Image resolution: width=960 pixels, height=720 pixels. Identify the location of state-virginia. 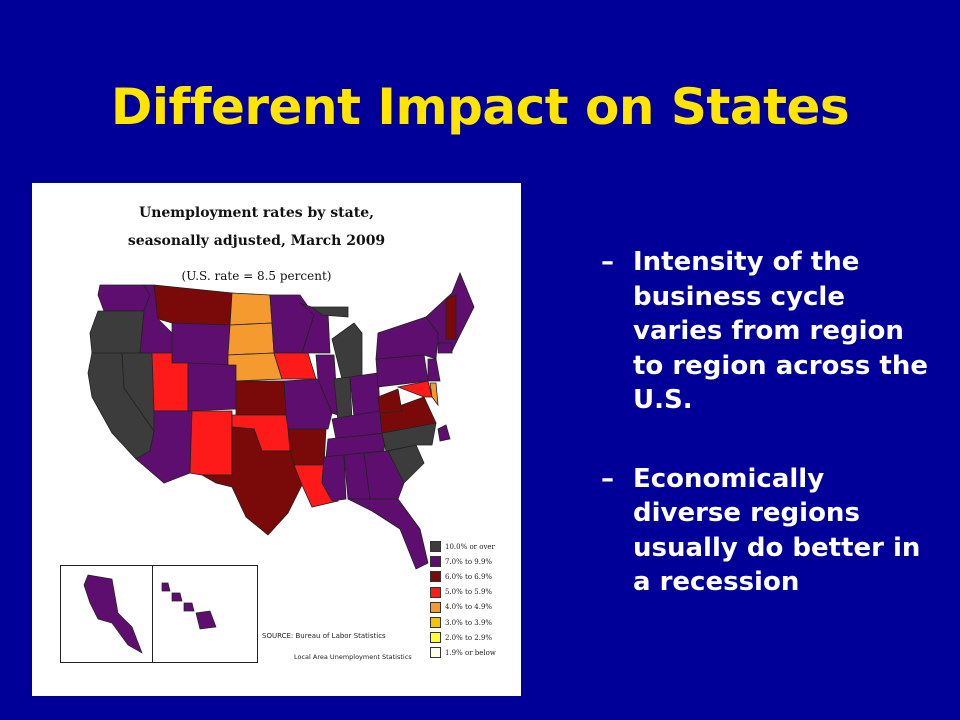
(408, 415).